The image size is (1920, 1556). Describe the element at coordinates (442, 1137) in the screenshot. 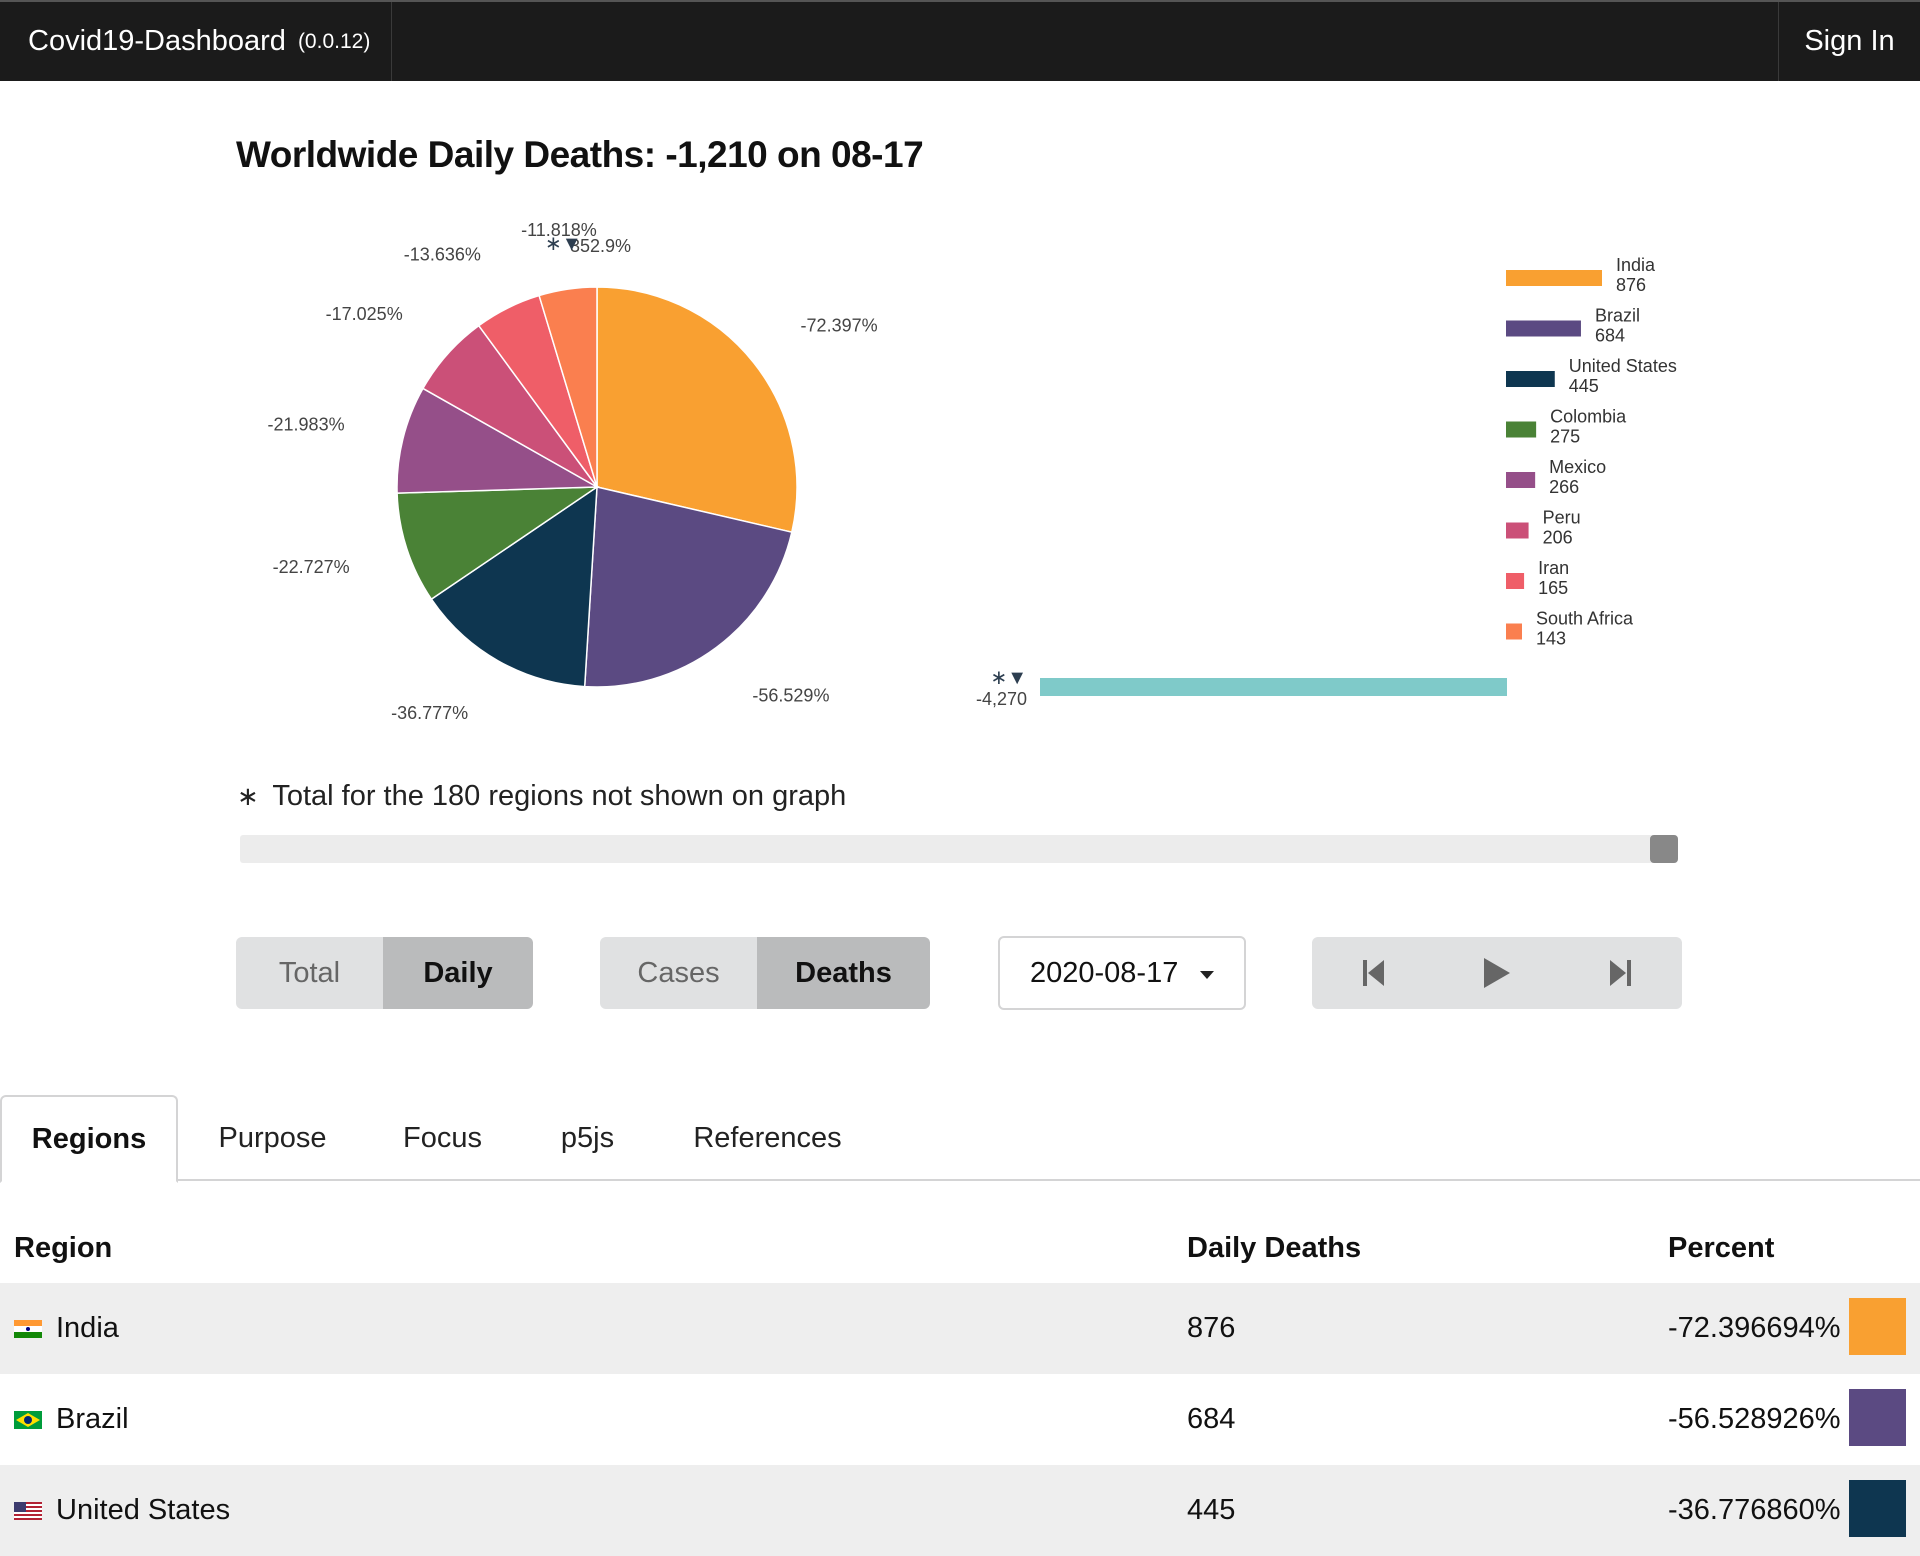

I see `tab-focus: Focus` at that location.